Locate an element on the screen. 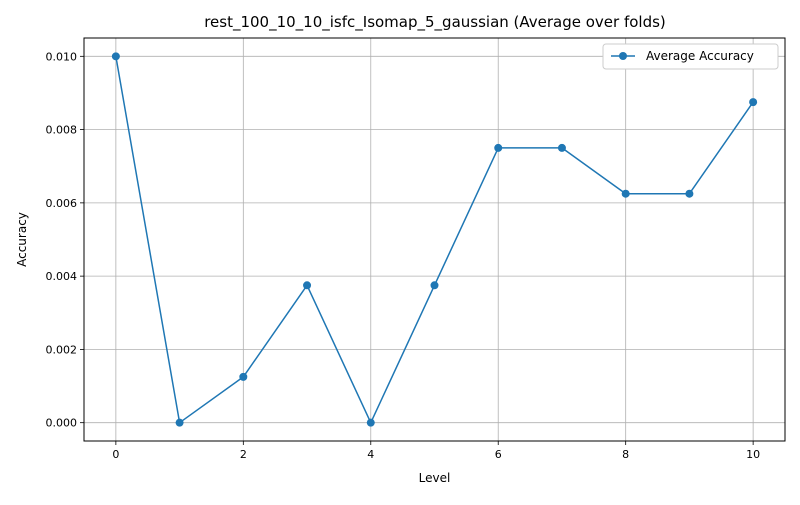 This screenshot has height=505, width=800. x-tick-label: 2 is located at coordinates (243, 454).